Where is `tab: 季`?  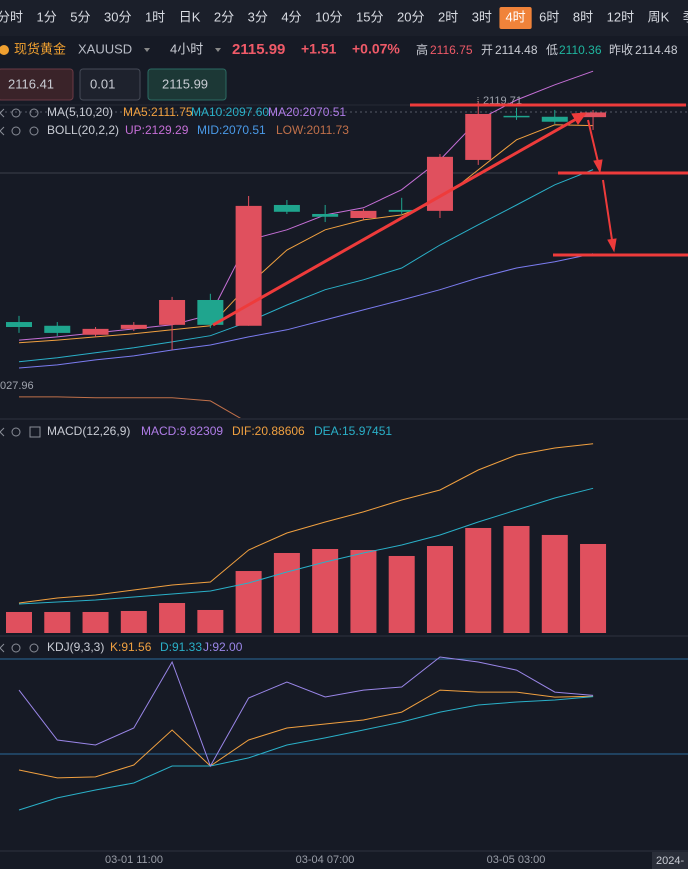 tab: 季 is located at coordinates (685, 16).